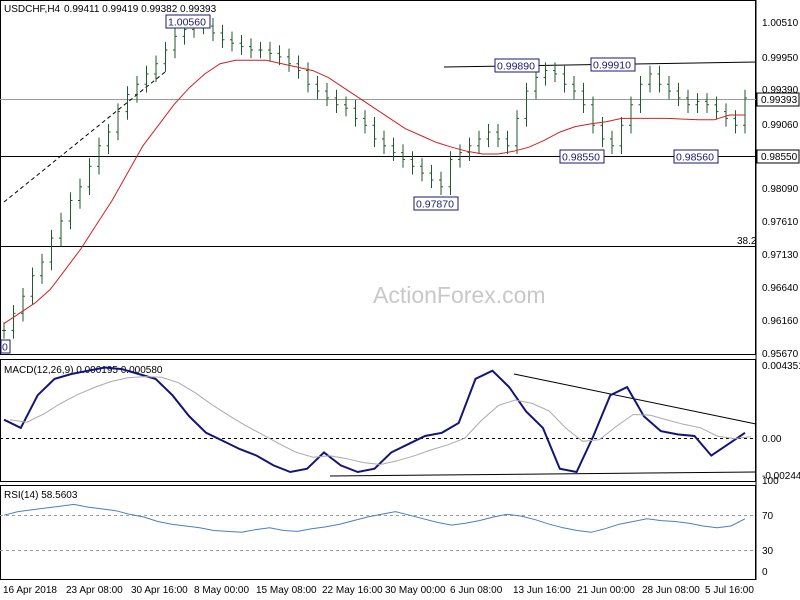  Describe the element at coordinates (780, 354) in the screenshot. I see `price-tick: 0.95670` at that location.